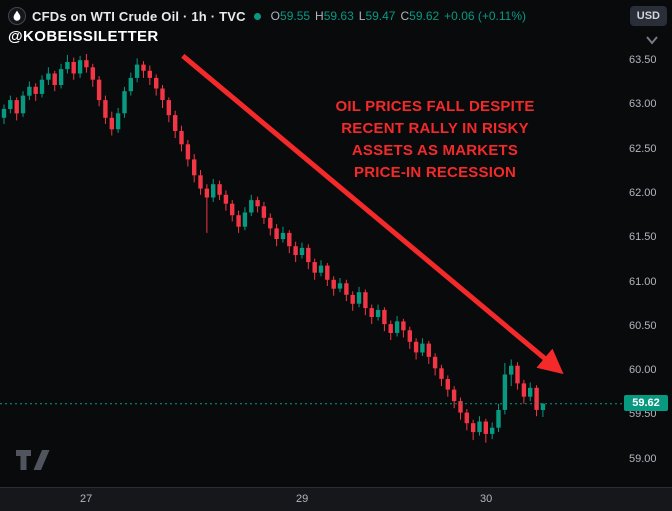  I want to click on high-value: 59.63, so click(338, 16).